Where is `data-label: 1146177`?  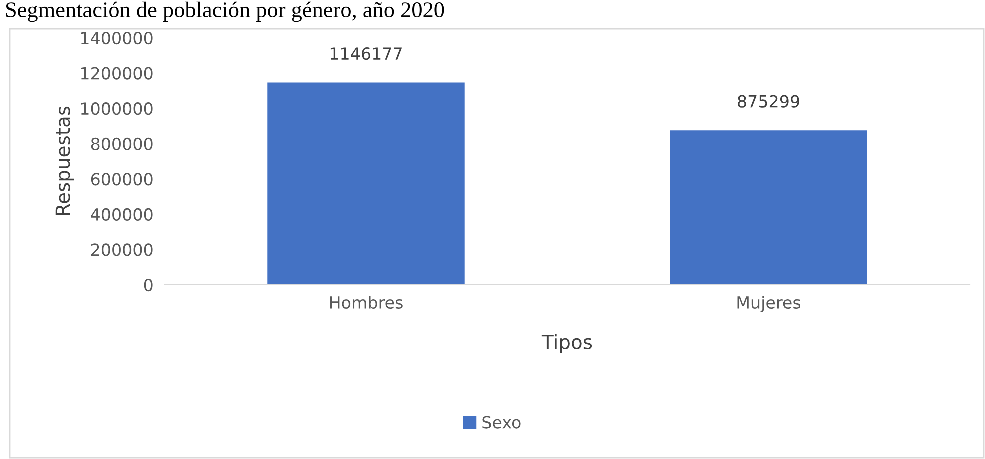 data-label: 1146177 is located at coordinates (366, 54).